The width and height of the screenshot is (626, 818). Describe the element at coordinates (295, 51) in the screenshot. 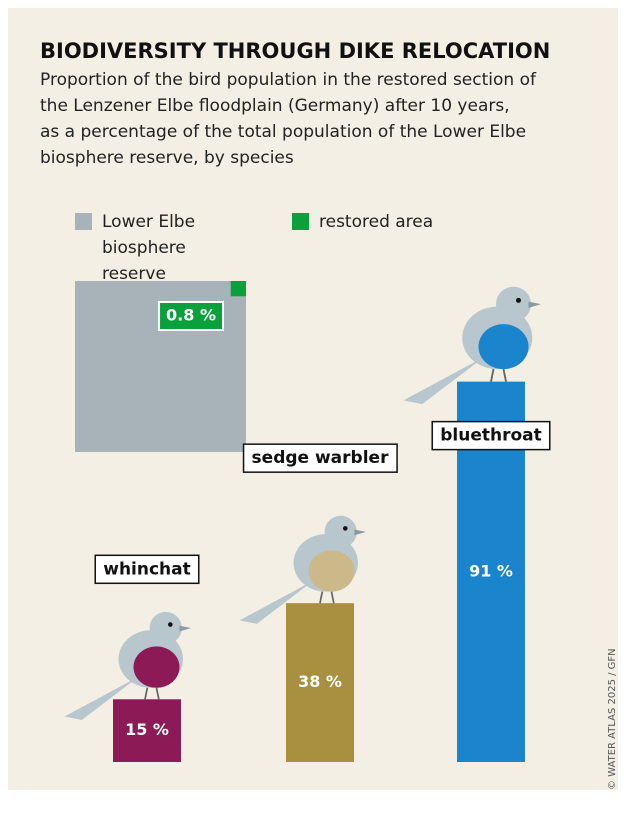

I see `chart-title: BIODIVERSITY THROUGH DIKE RELOCATION` at that location.